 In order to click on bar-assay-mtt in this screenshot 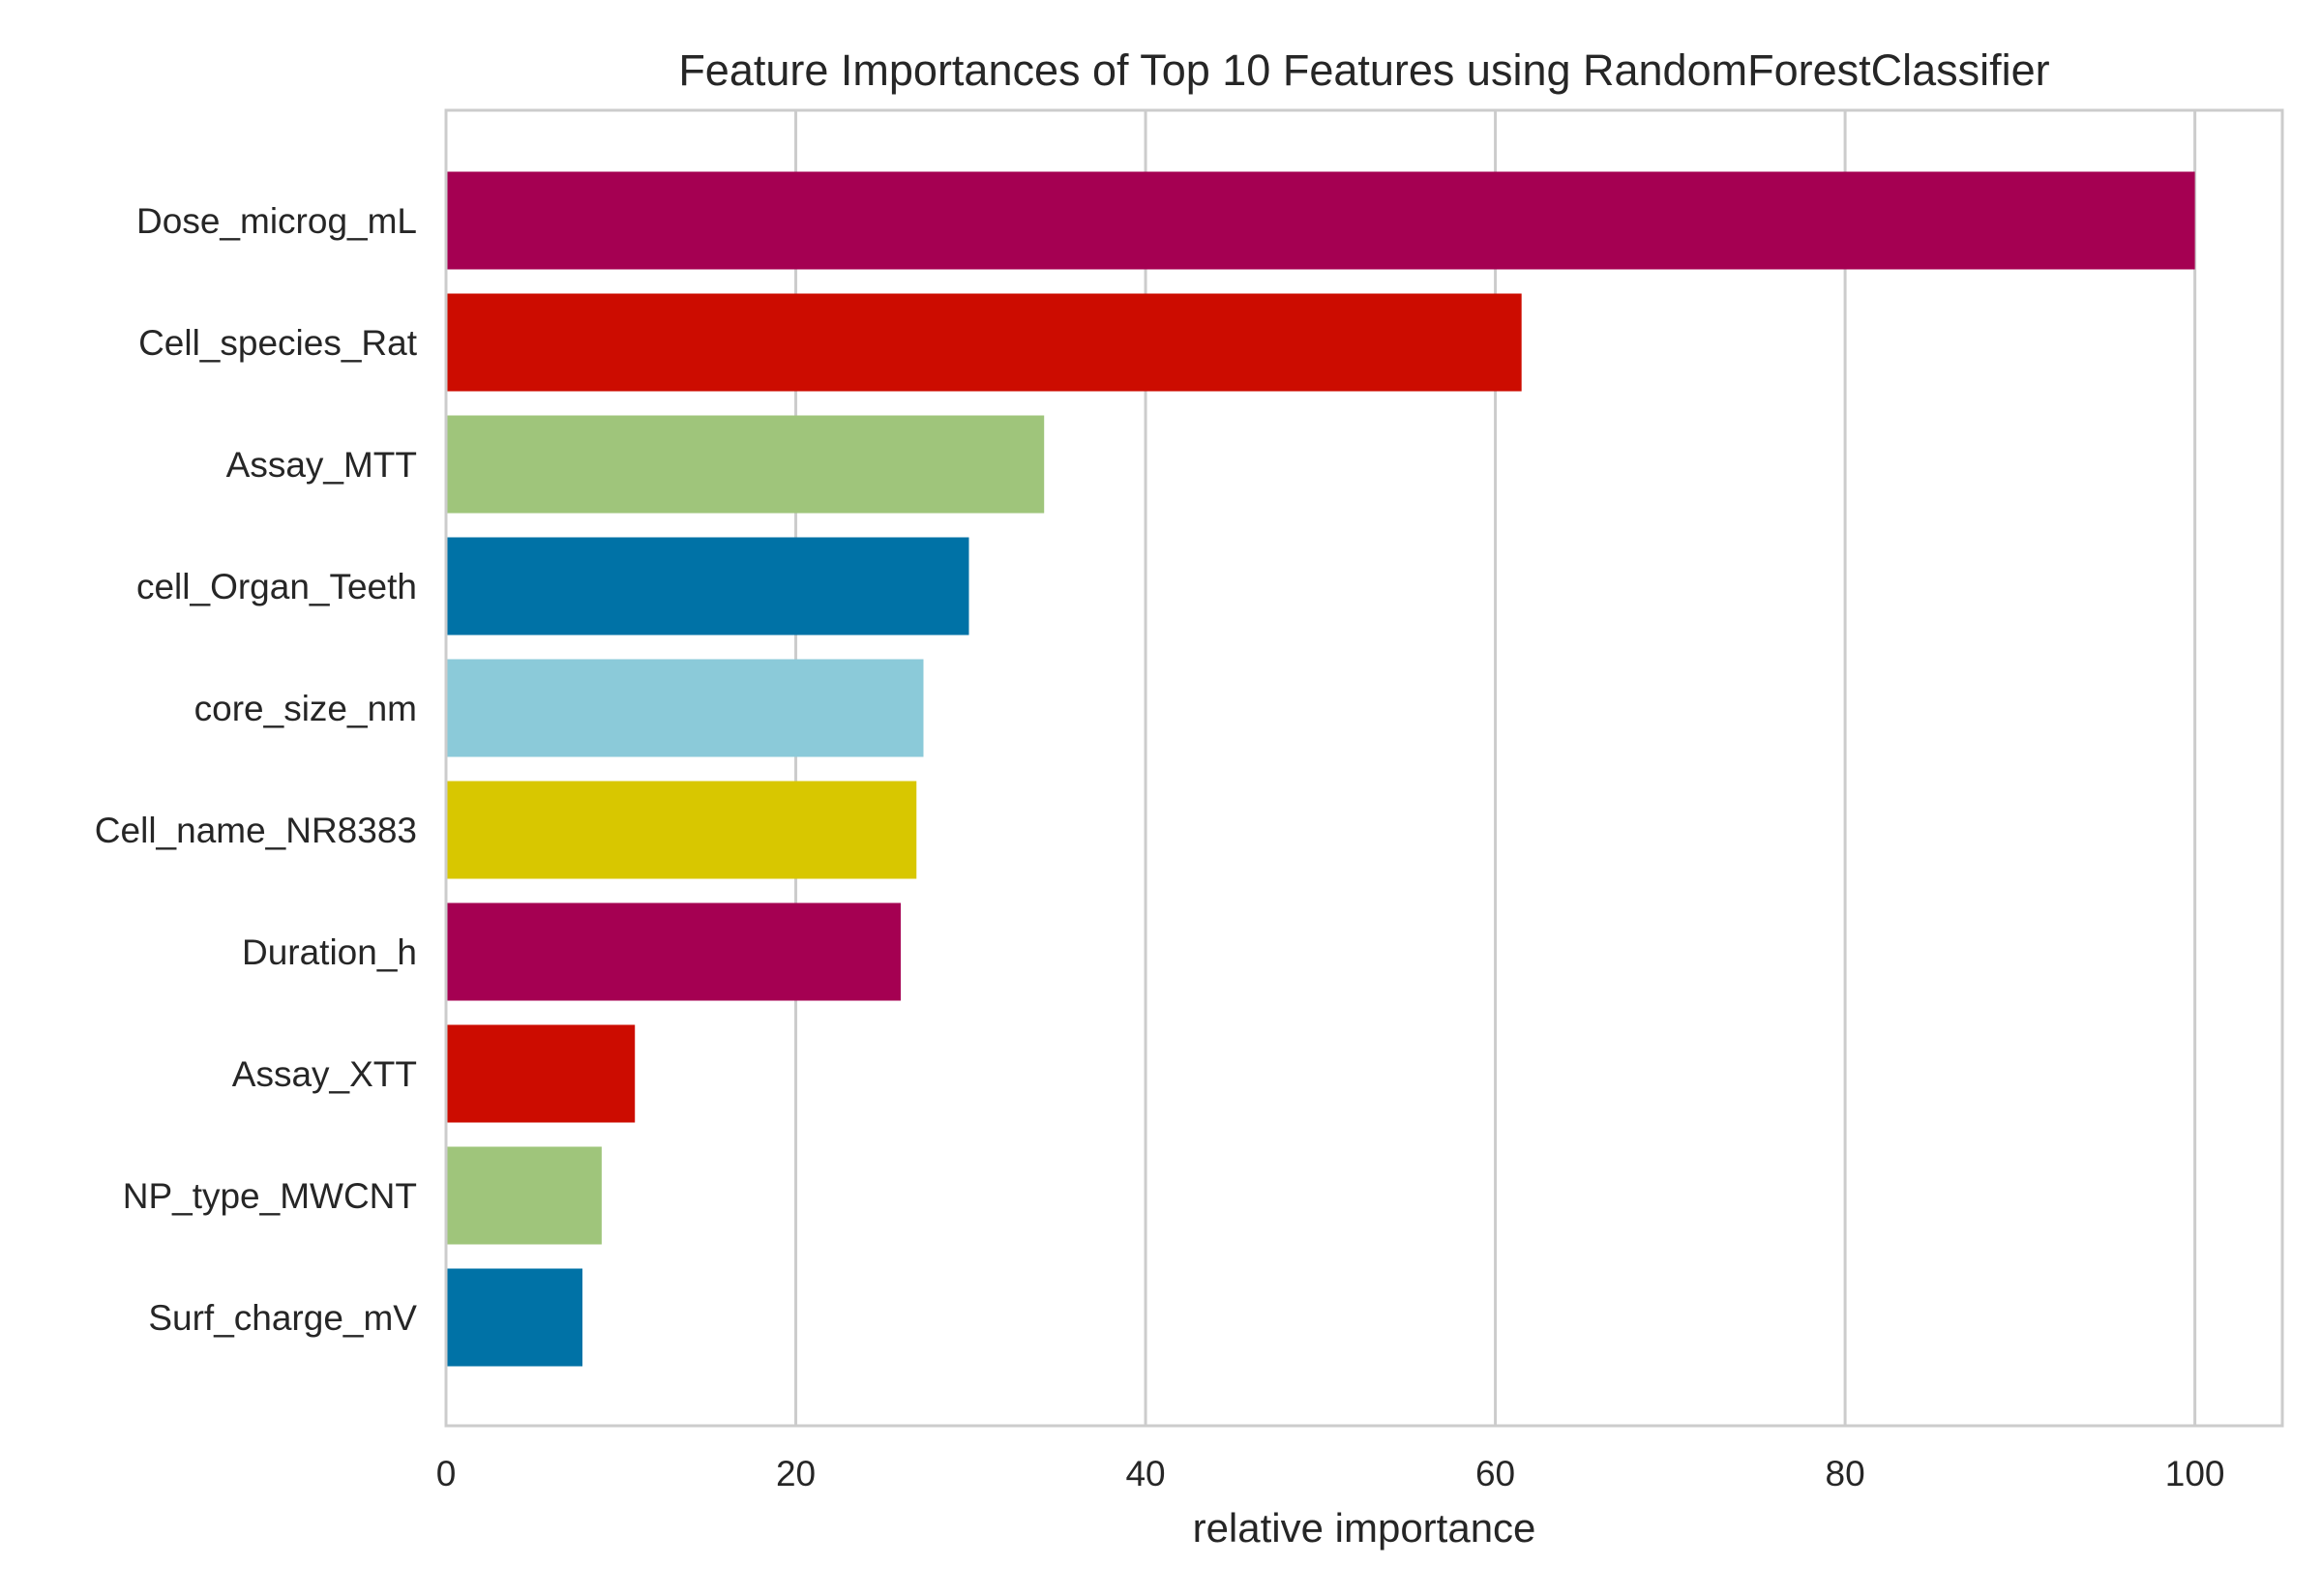, I will do `click(746, 464)`.